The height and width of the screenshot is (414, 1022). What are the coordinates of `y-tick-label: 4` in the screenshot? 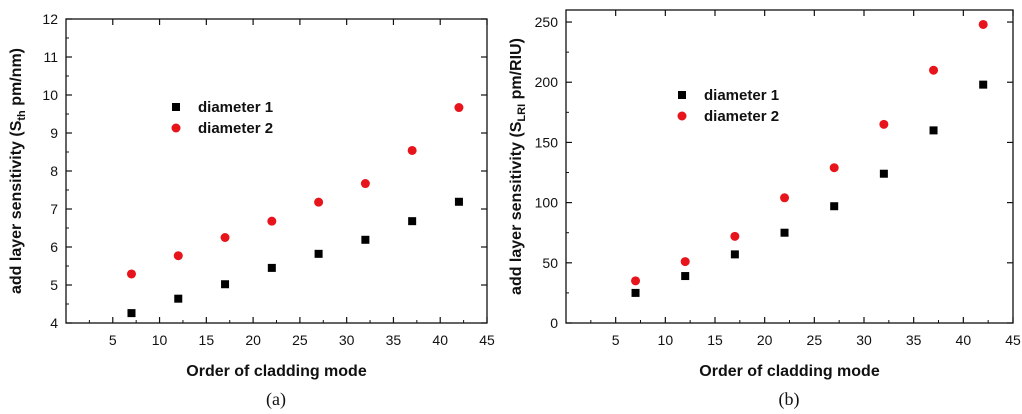 It's located at (54, 323).